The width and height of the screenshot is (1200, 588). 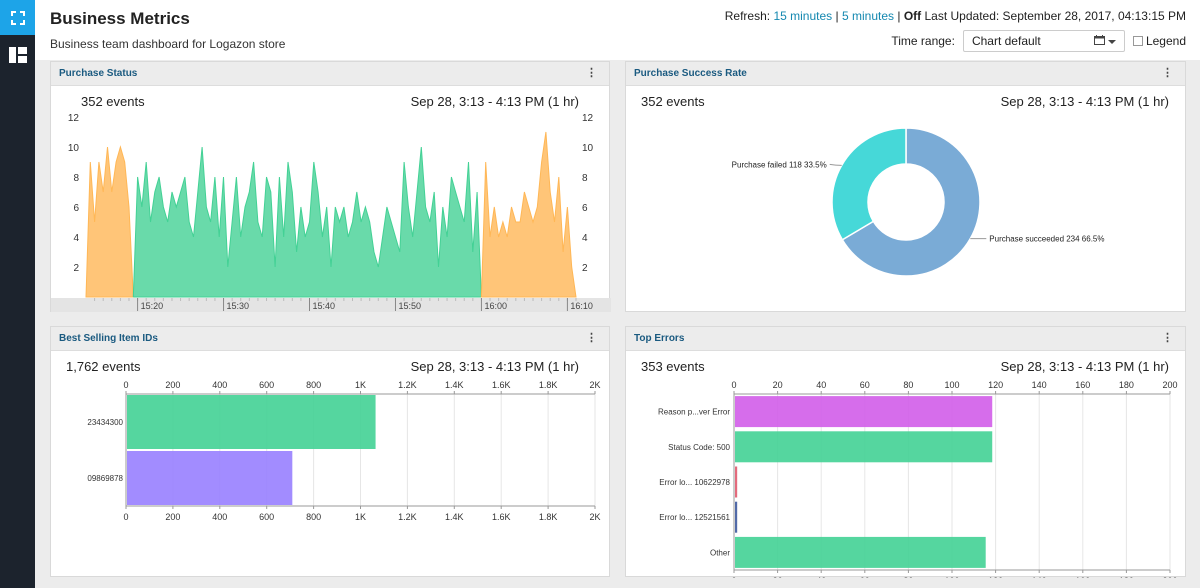 I want to click on panel-header: Top Errors ⋮, so click(x=905, y=339).